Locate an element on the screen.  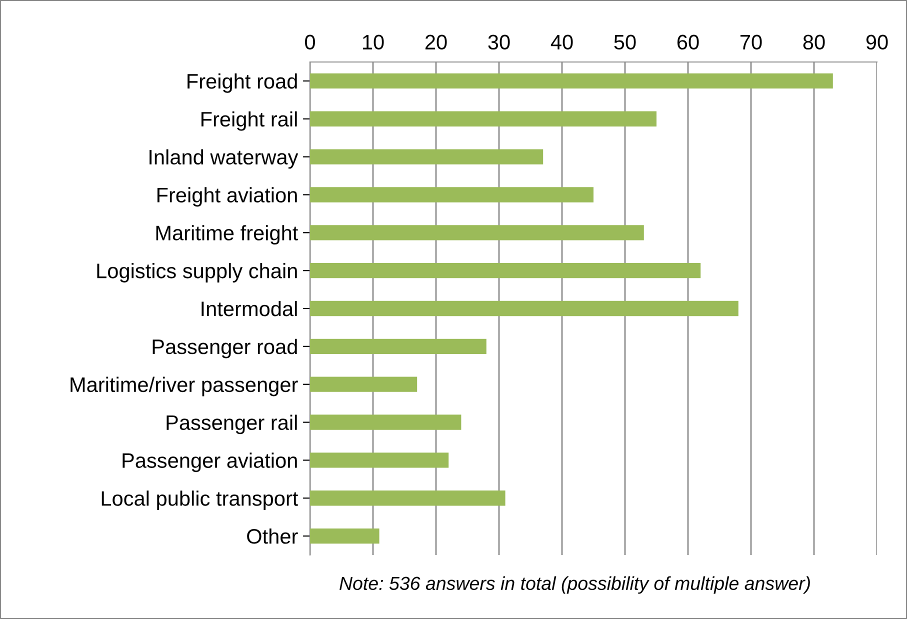
y-tick-label: Logistics supply chain is located at coordinates (197, 272).